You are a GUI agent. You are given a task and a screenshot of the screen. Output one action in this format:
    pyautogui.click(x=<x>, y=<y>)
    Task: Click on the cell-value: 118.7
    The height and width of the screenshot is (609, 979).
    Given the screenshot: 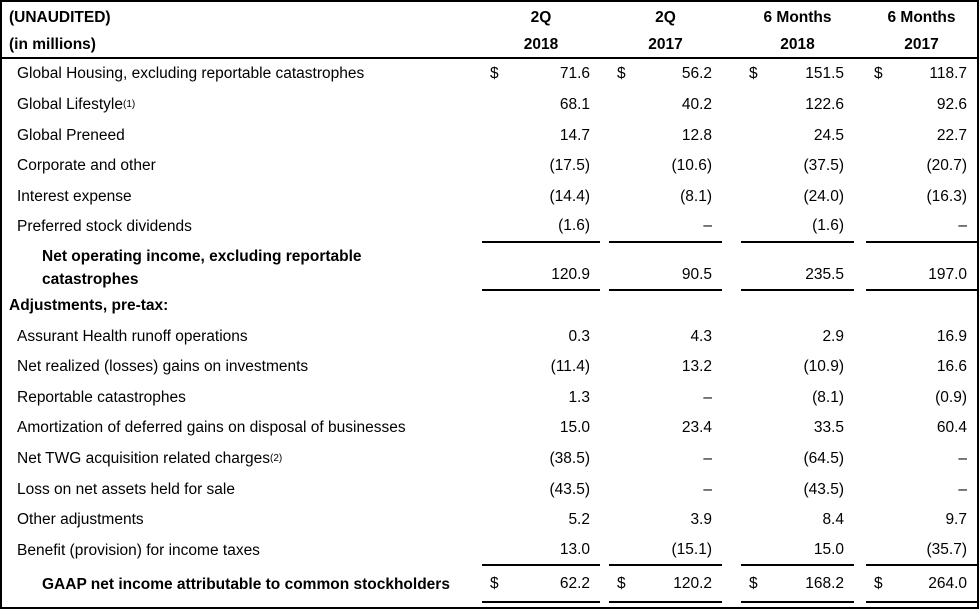 What is the action you would take?
    pyautogui.click(x=948, y=74)
    